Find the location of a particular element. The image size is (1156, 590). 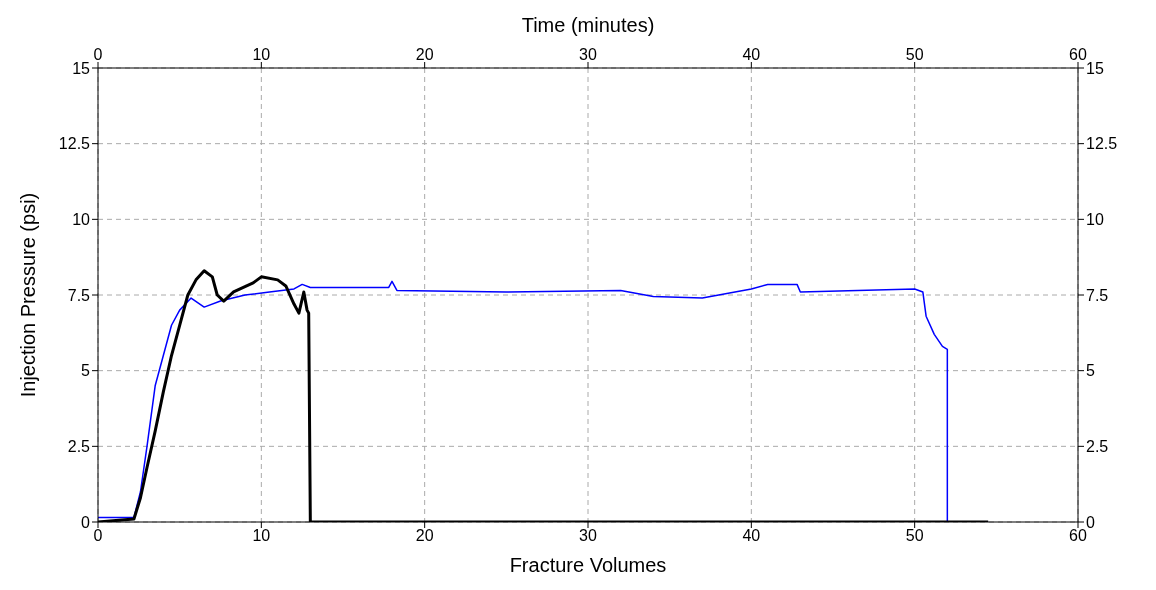

y-tick-label: 5 is located at coordinates (86, 371).